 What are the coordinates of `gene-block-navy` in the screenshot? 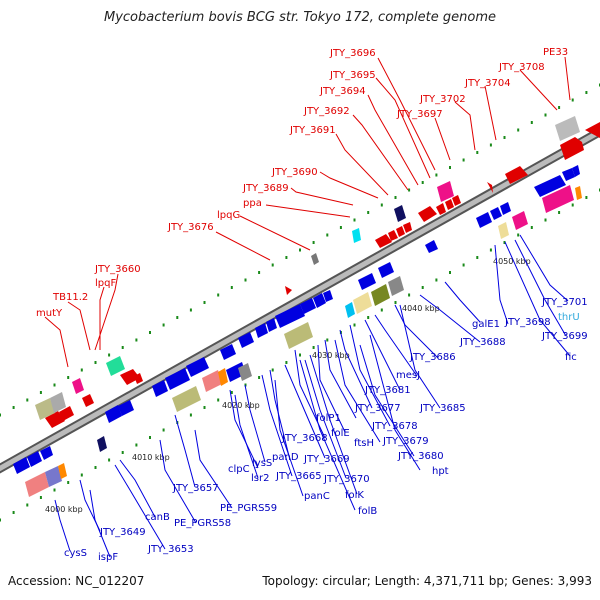 It's located at (400, 213).